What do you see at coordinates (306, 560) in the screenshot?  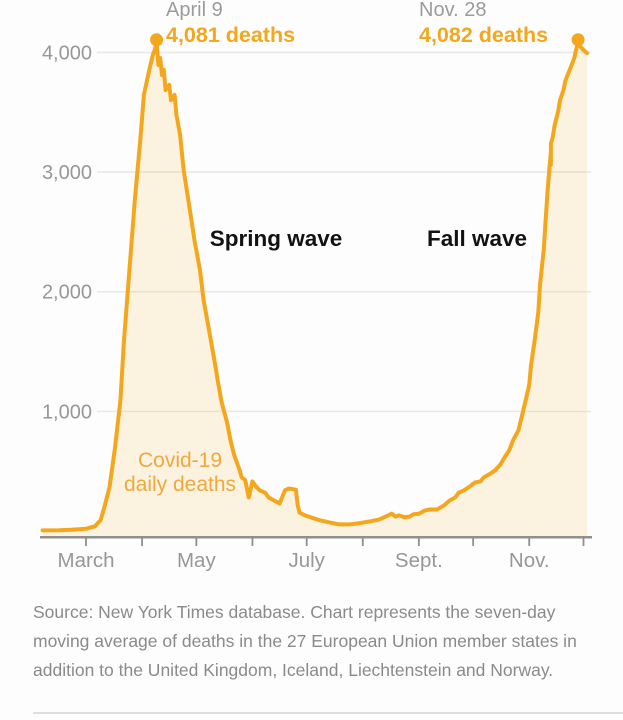 I see `x-axis-label: July` at bounding box center [306, 560].